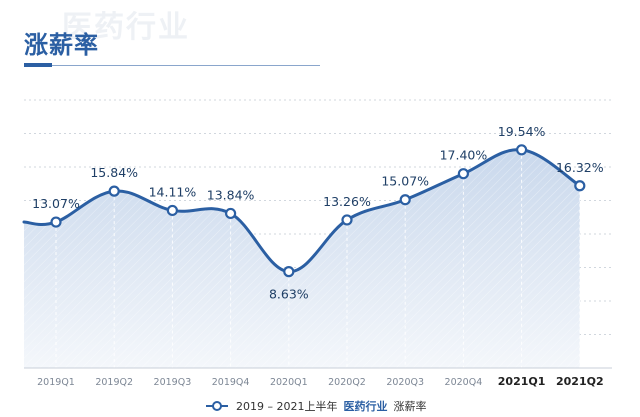  What do you see at coordinates (405, 181) in the screenshot?
I see `data-label: 15.07%` at bounding box center [405, 181].